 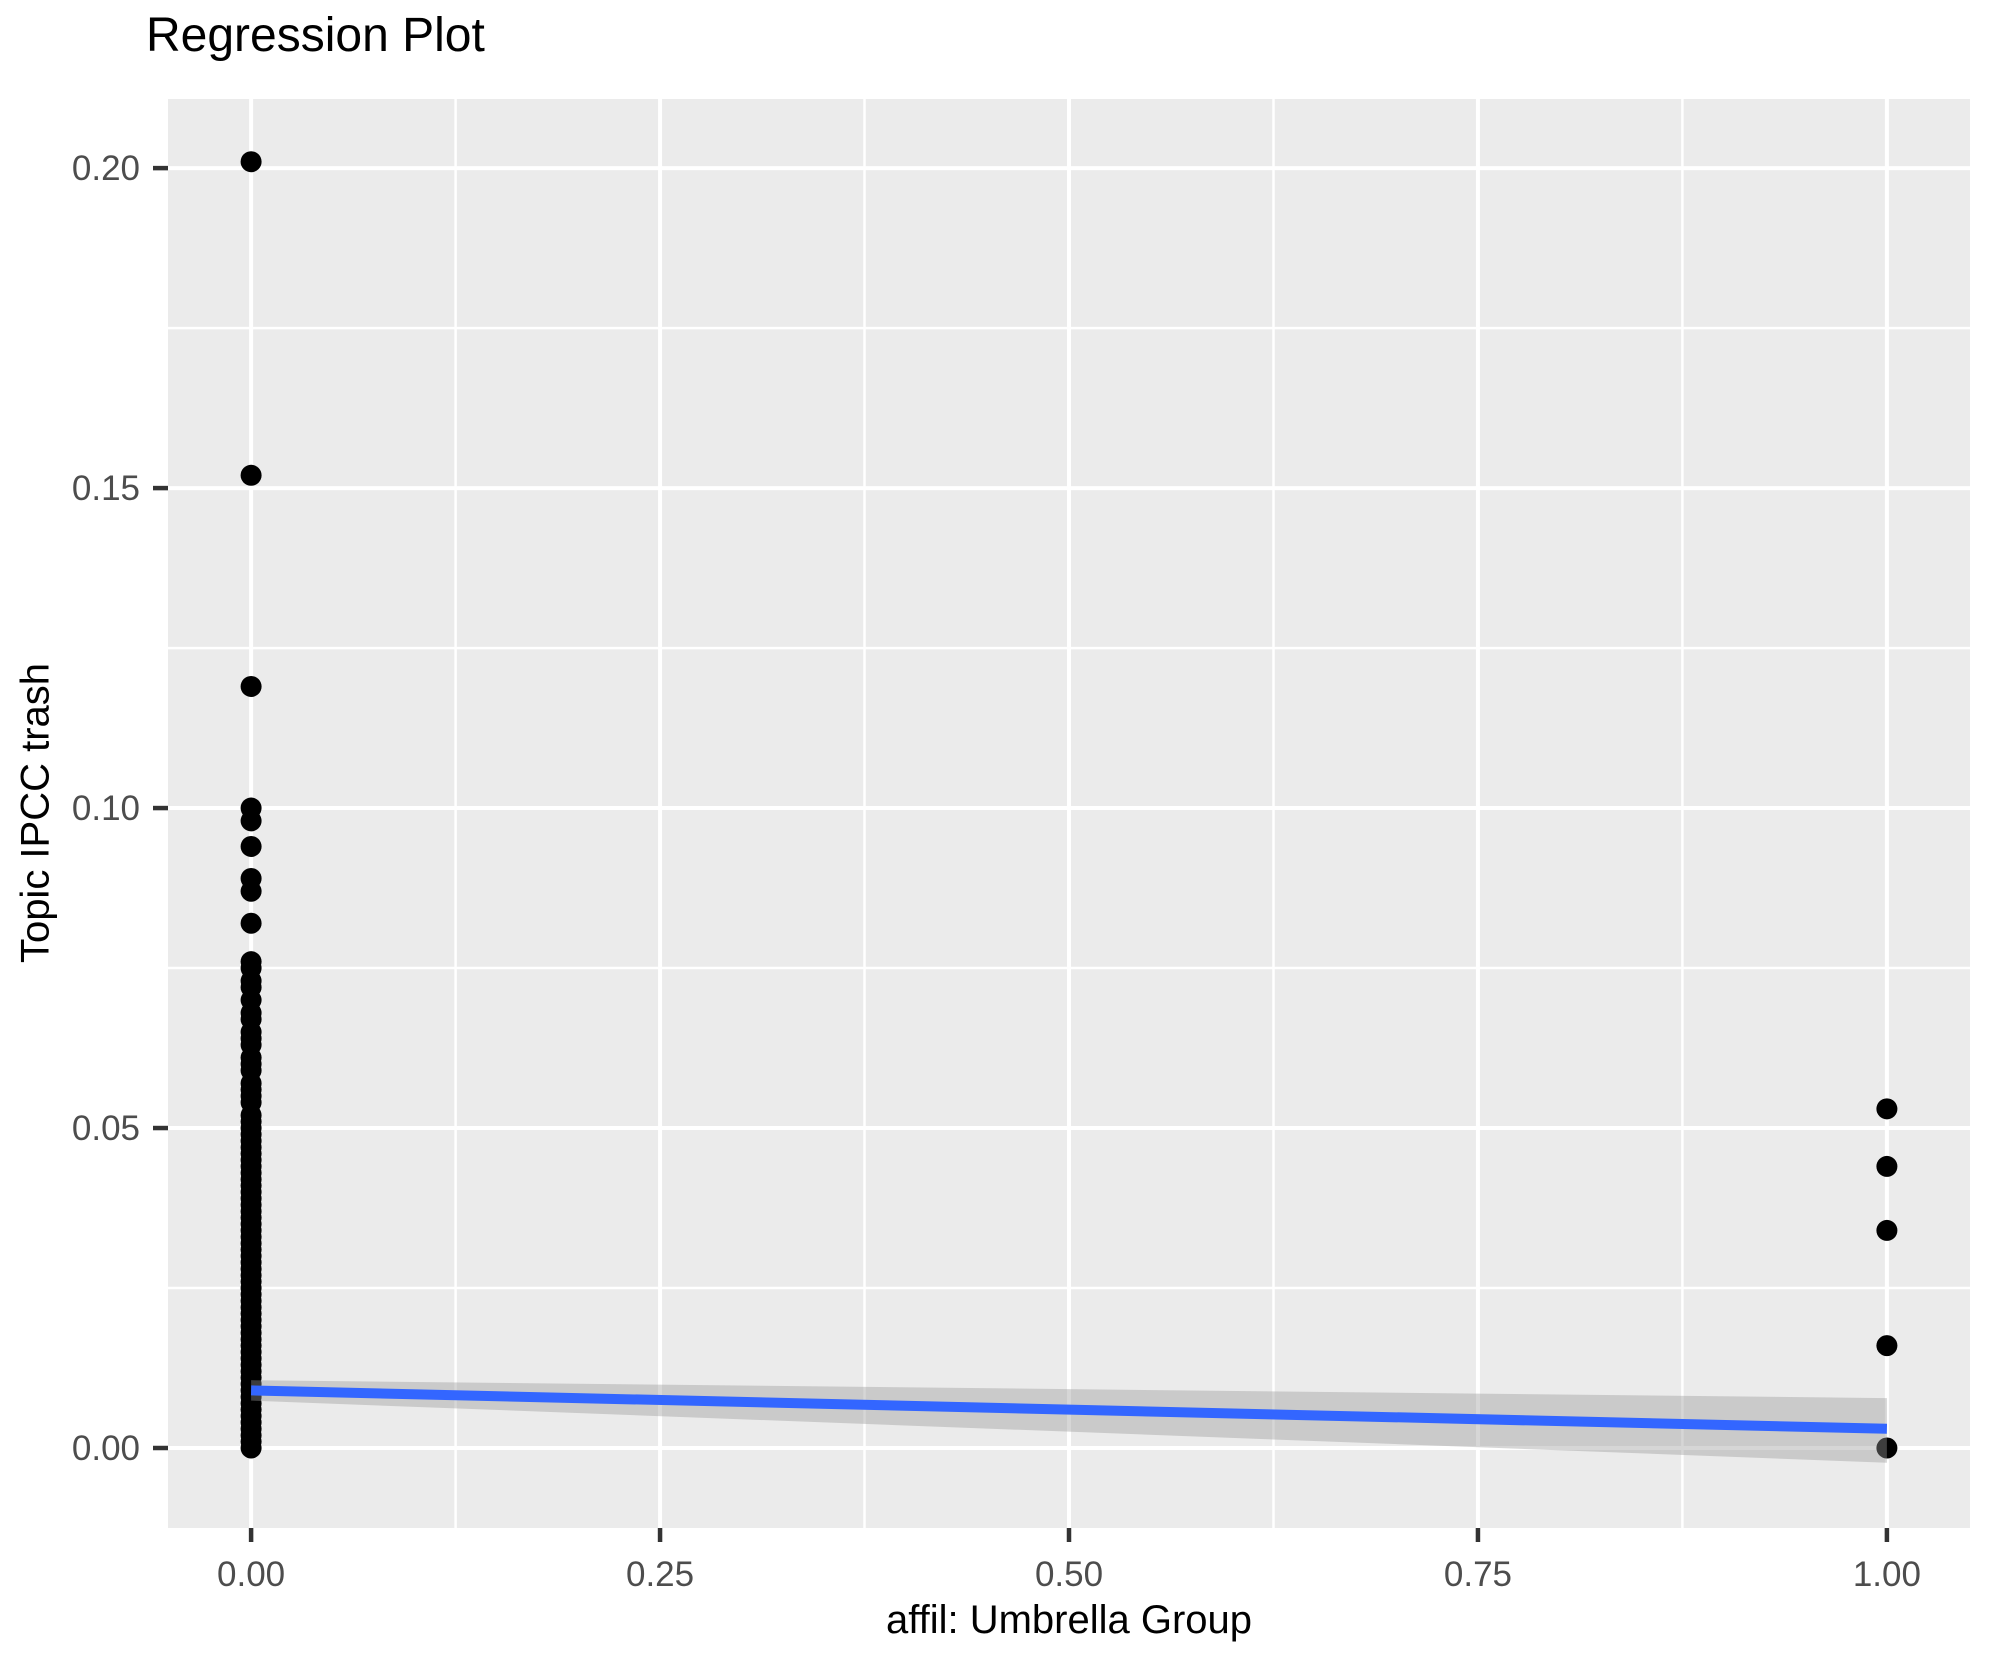 What do you see at coordinates (106, 168) in the screenshot?
I see `y-axis-tick-label: 0.20` at bounding box center [106, 168].